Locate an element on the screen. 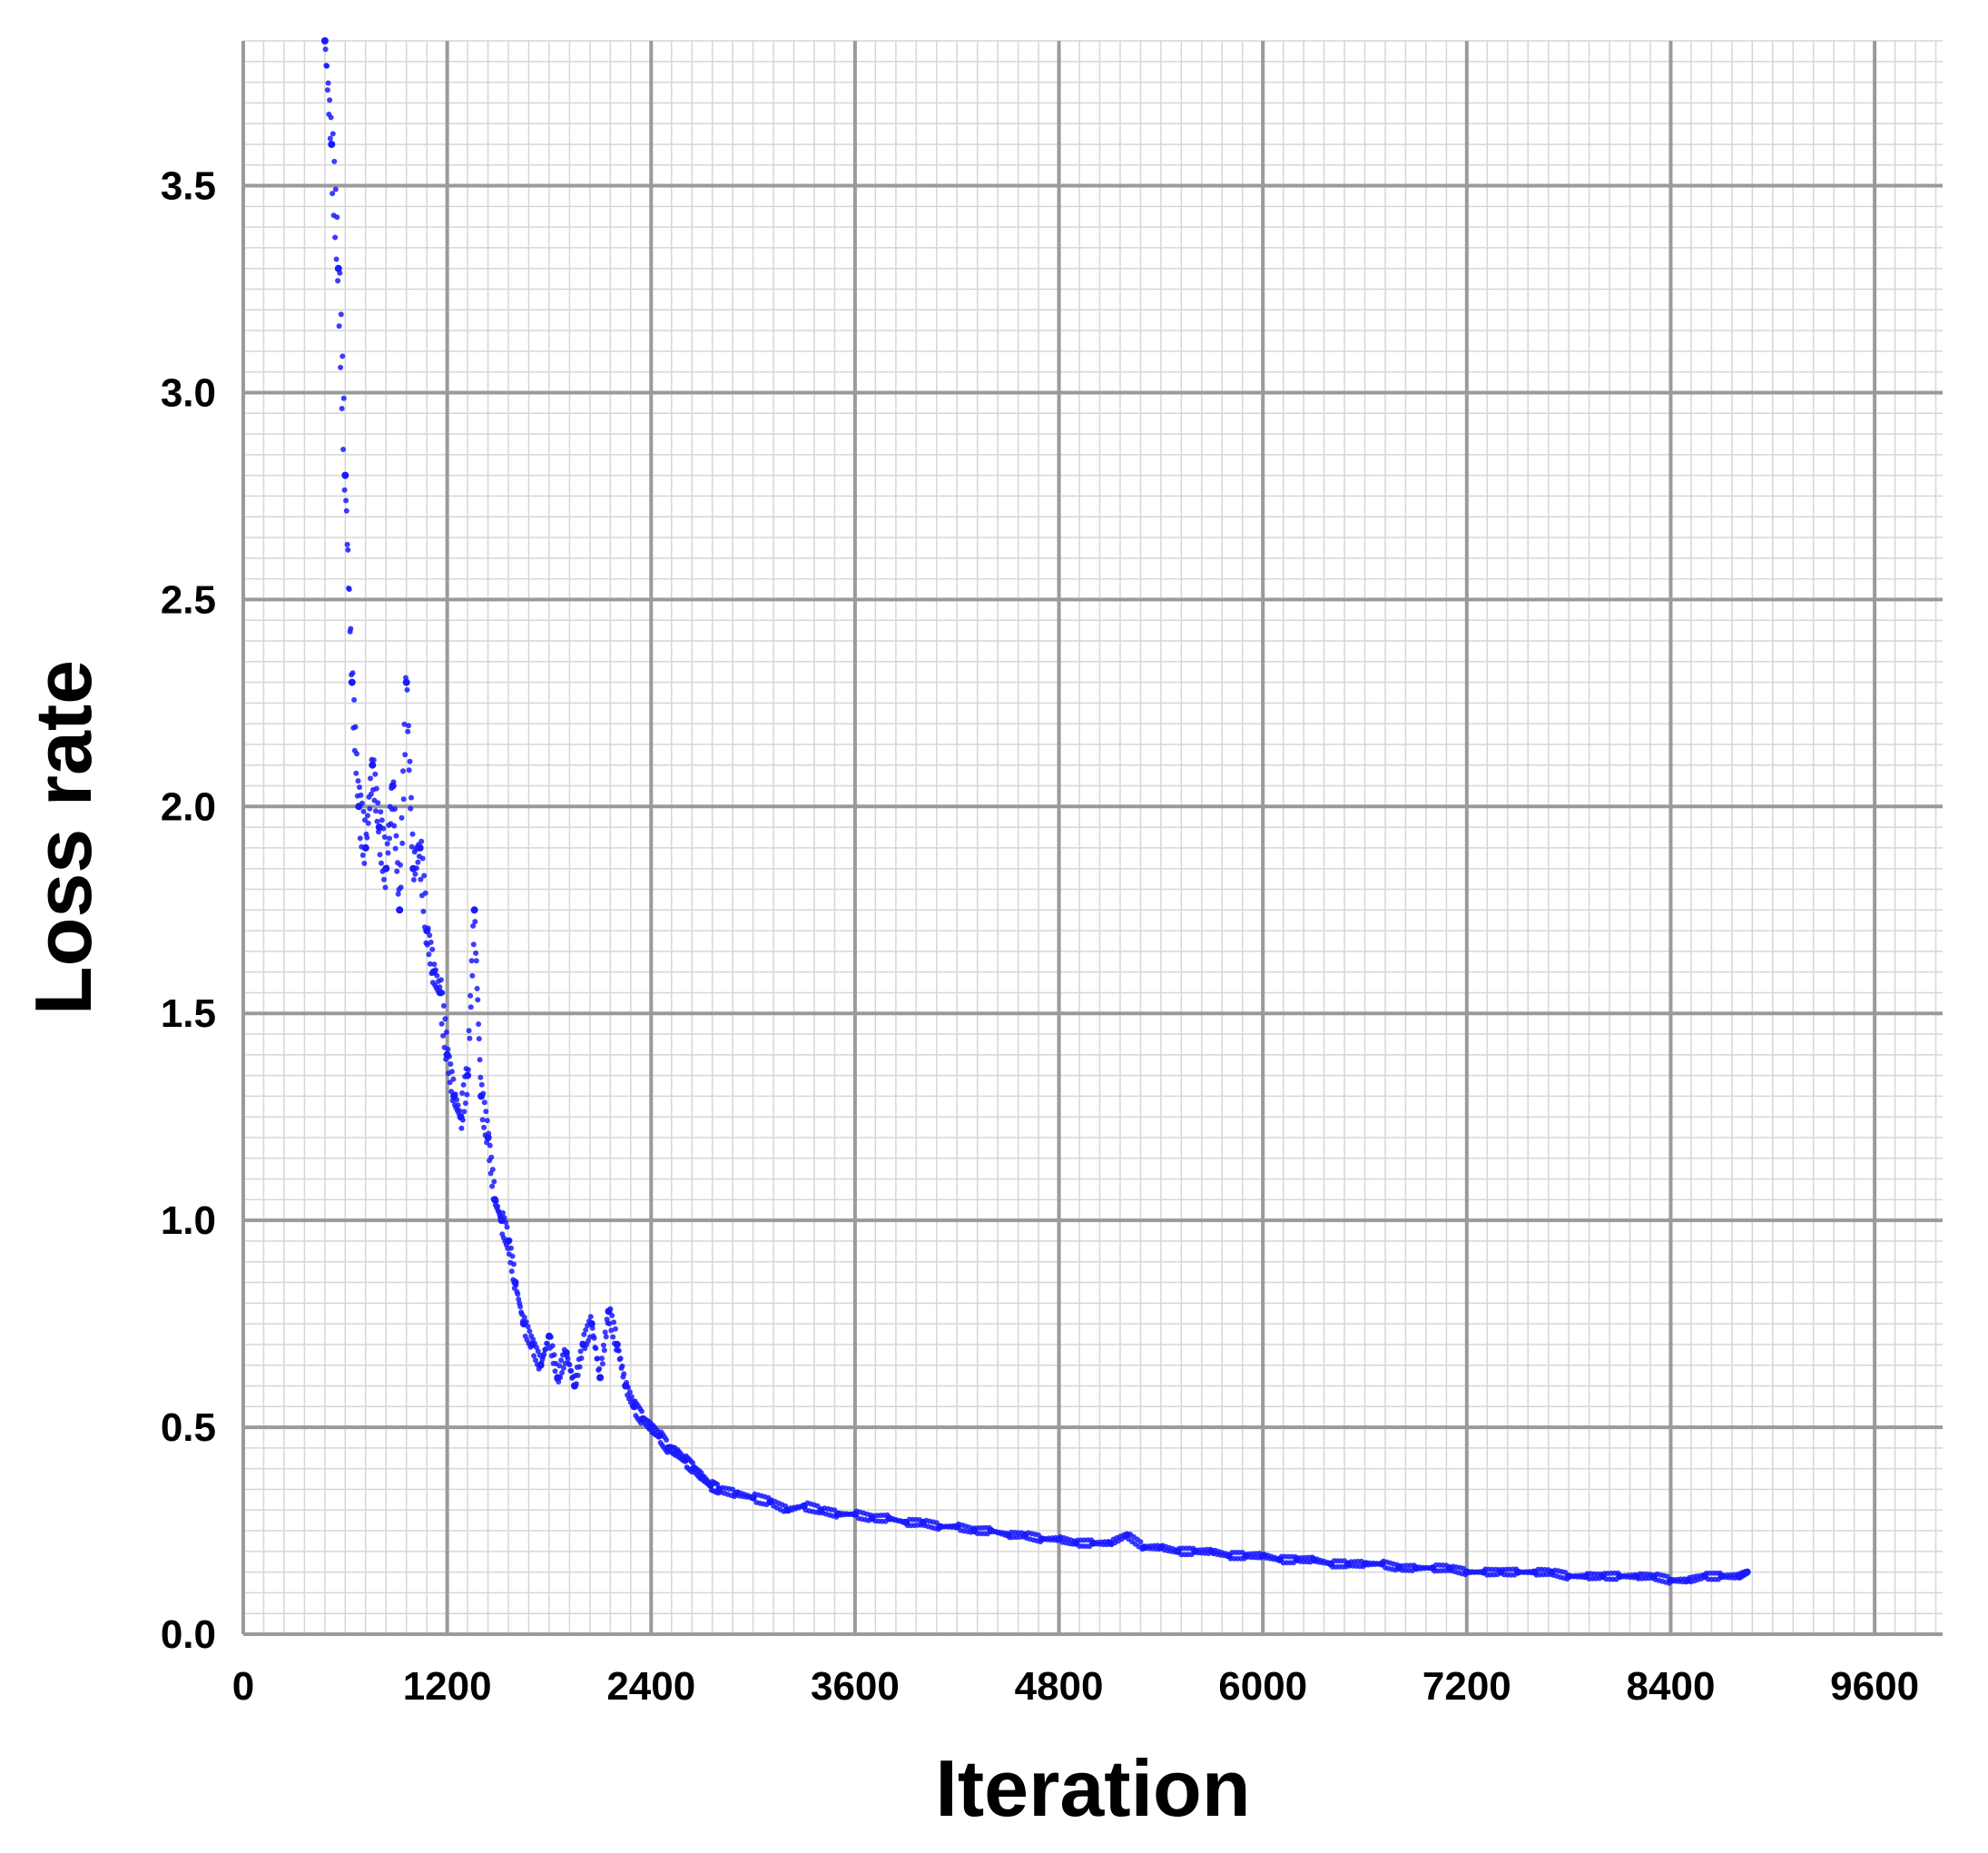 The height and width of the screenshot is (1853, 1988). x-tick-label: 4800 is located at coordinates (1059, 1687).